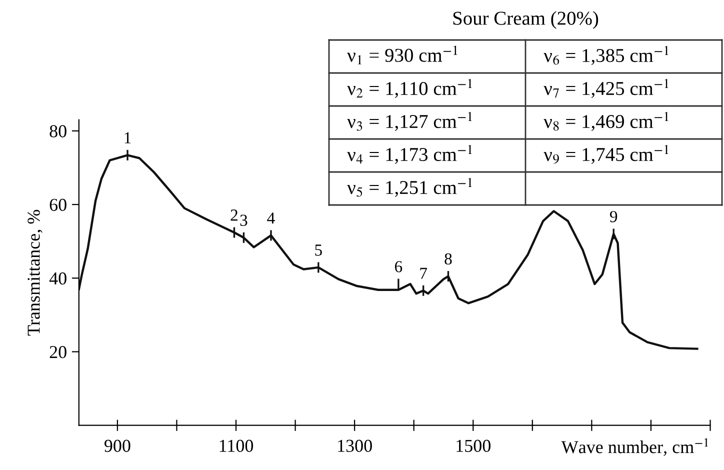  I want to click on annotation: 6, so click(398, 266).